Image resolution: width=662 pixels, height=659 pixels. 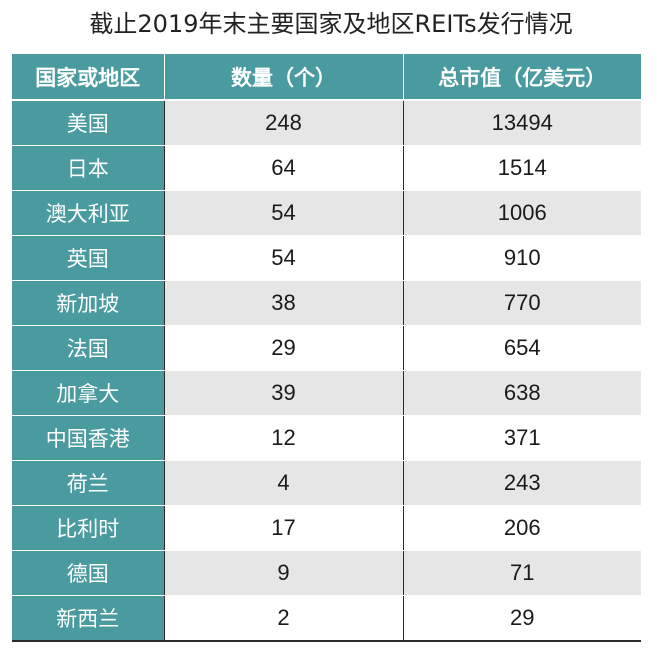 What do you see at coordinates (284, 483) in the screenshot?
I see `count-cell: 4` at bounding box center [284, 483].